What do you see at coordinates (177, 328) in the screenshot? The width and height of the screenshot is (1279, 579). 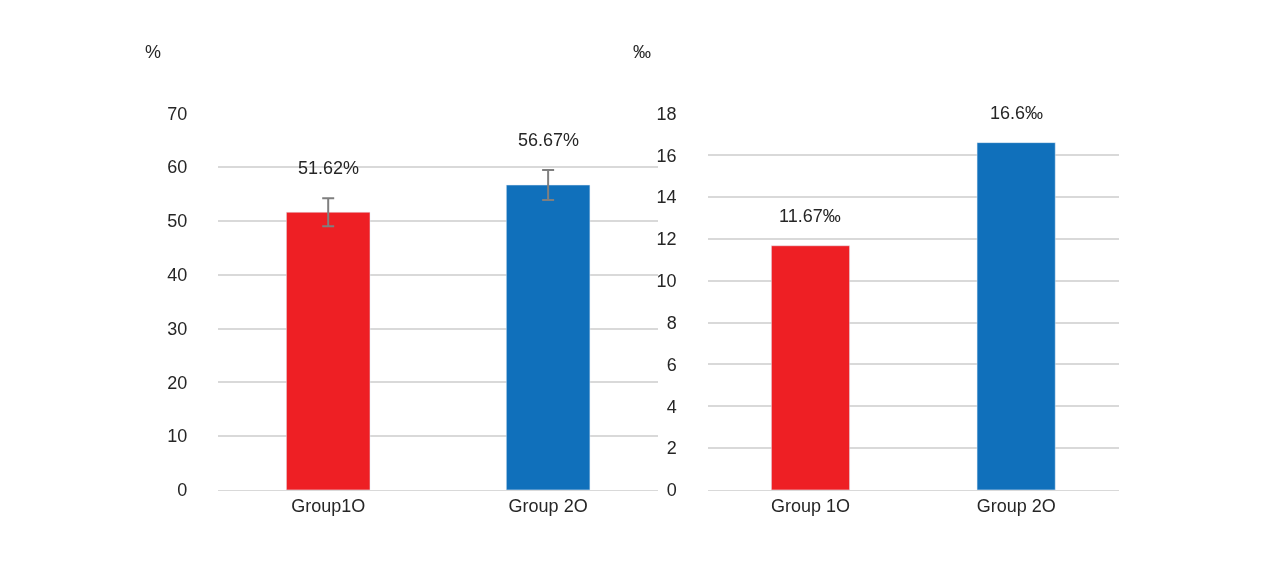 I see `y-tick-label: 30` at bounding box center [177, 328].